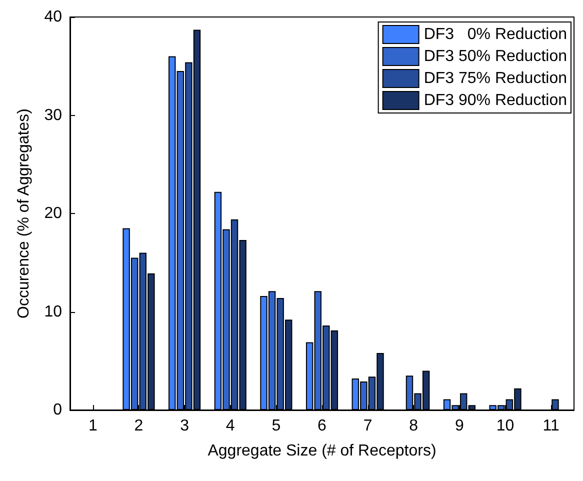  Describe the element at coordinates (24, 213) in the screenshot. I see `y-axis-title: Occurence (% of Aggregates)` at that location.